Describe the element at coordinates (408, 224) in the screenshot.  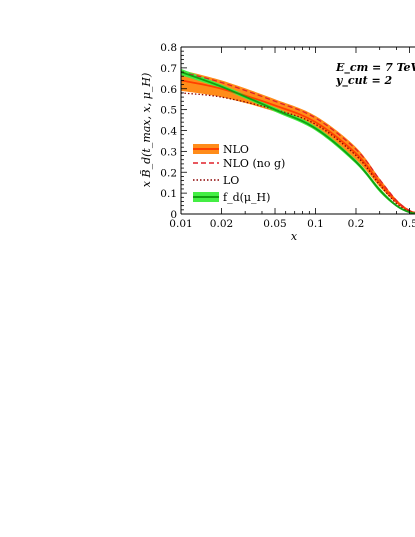
I see `x-tick-label: 0.5` at that location.